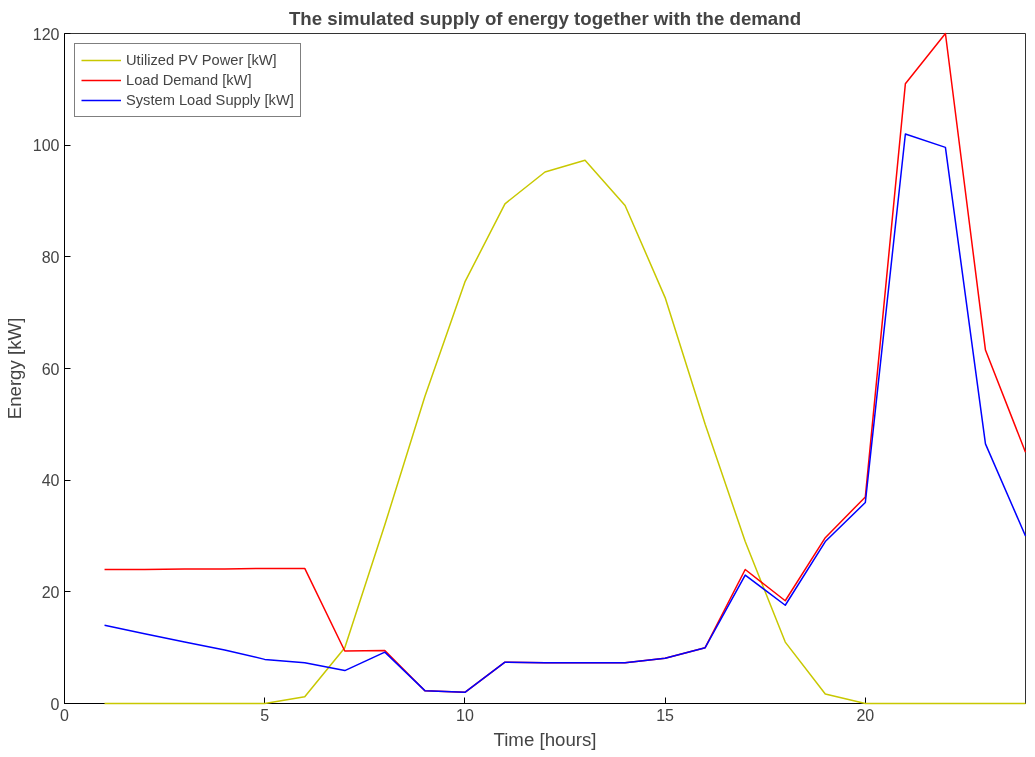 The height and width of the screenshot is (757, 1035). Describe the element at coordinates (665, 715) in the screenshot. I see `x-tick-label: 15` at that location.